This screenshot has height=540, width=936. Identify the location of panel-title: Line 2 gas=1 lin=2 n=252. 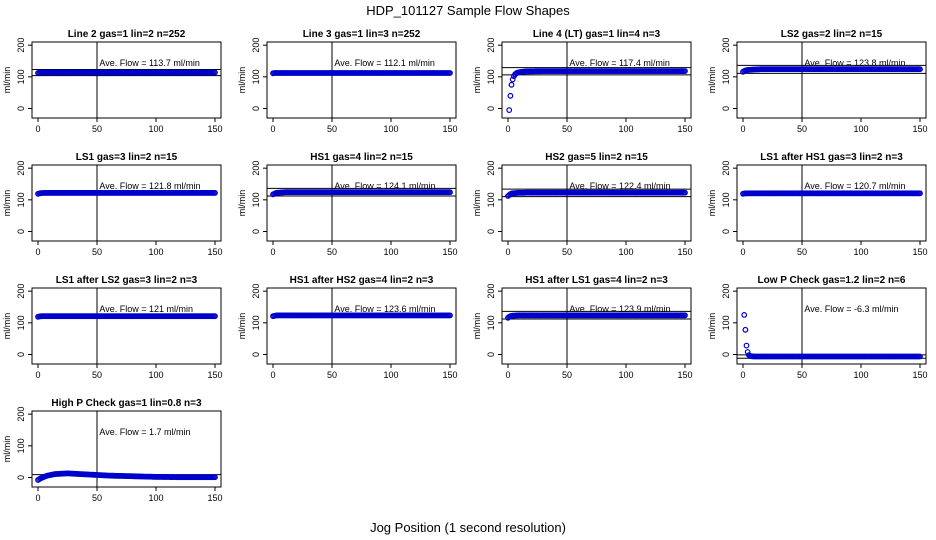
(127, 34).